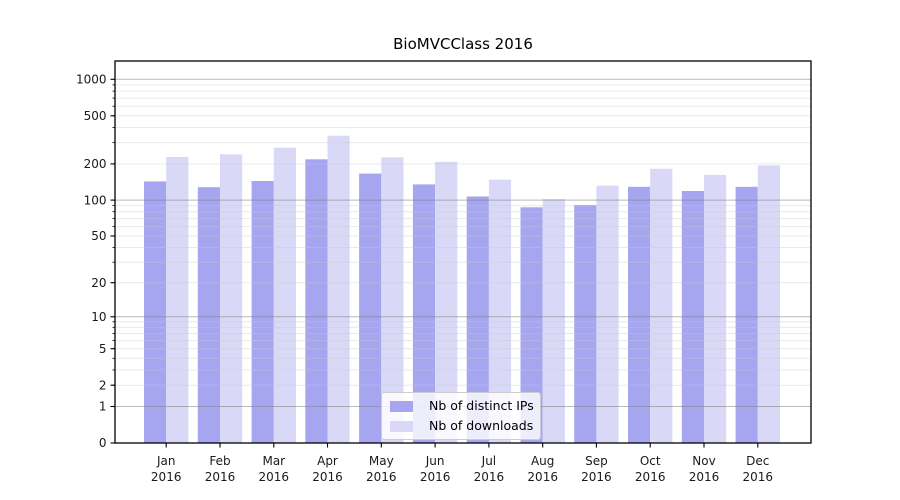 This screenshot has height=500, width=900. I want to click on y-tick-label: 0, so click(103, 443).